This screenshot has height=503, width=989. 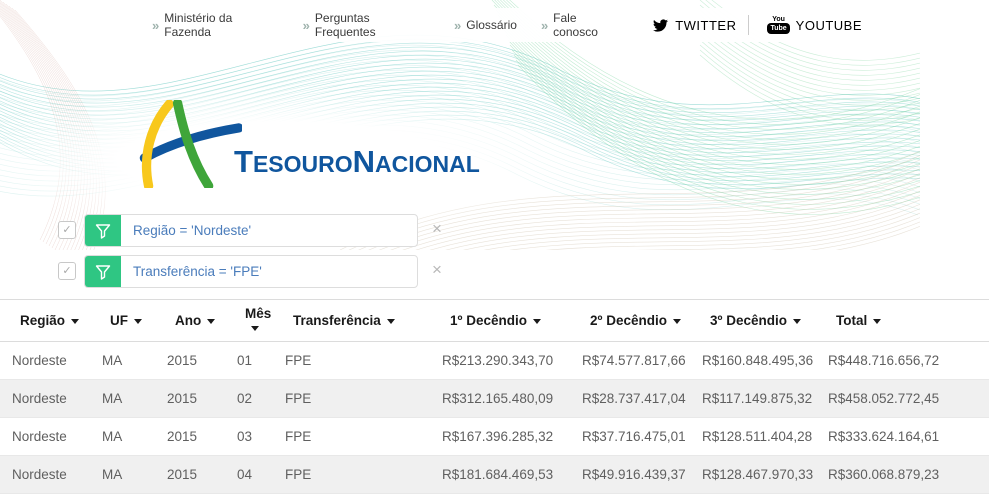 I want to click on cell-1-decendio: R$312.165.480,09, so click(x=500, y=398).